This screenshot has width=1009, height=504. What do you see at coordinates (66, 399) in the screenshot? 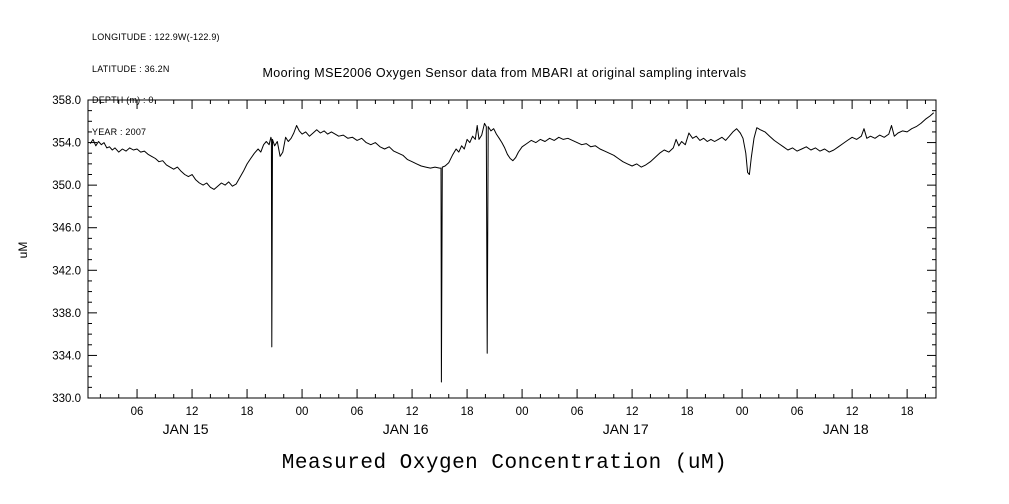
I see `y-tick-label: 330.0` at bounding box center [66, 399].